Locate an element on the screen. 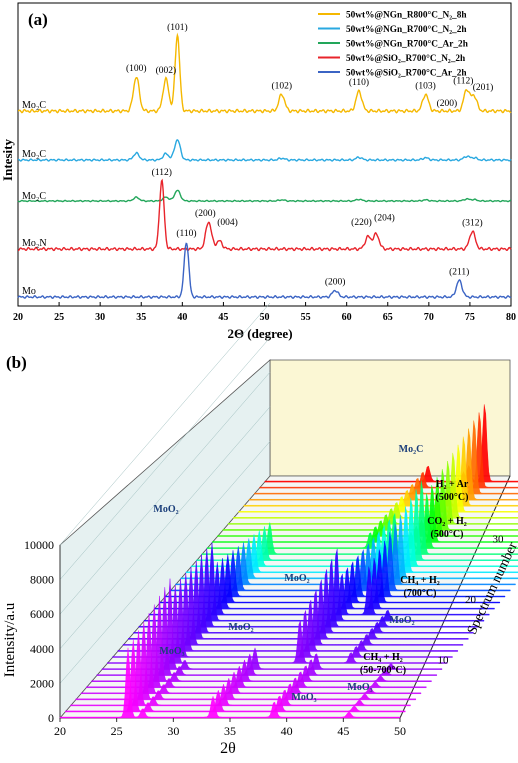 The image size is (518, 763). panel-b-xlabel: 2θ is located at coordinates (228, 748).